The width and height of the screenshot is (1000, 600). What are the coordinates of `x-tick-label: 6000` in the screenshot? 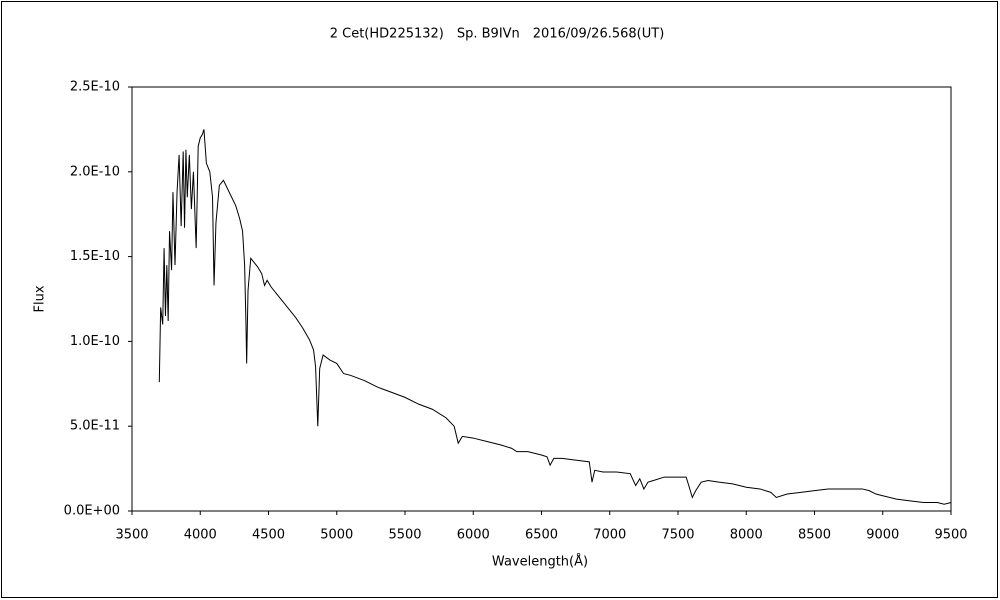 It's located at (473, 535).